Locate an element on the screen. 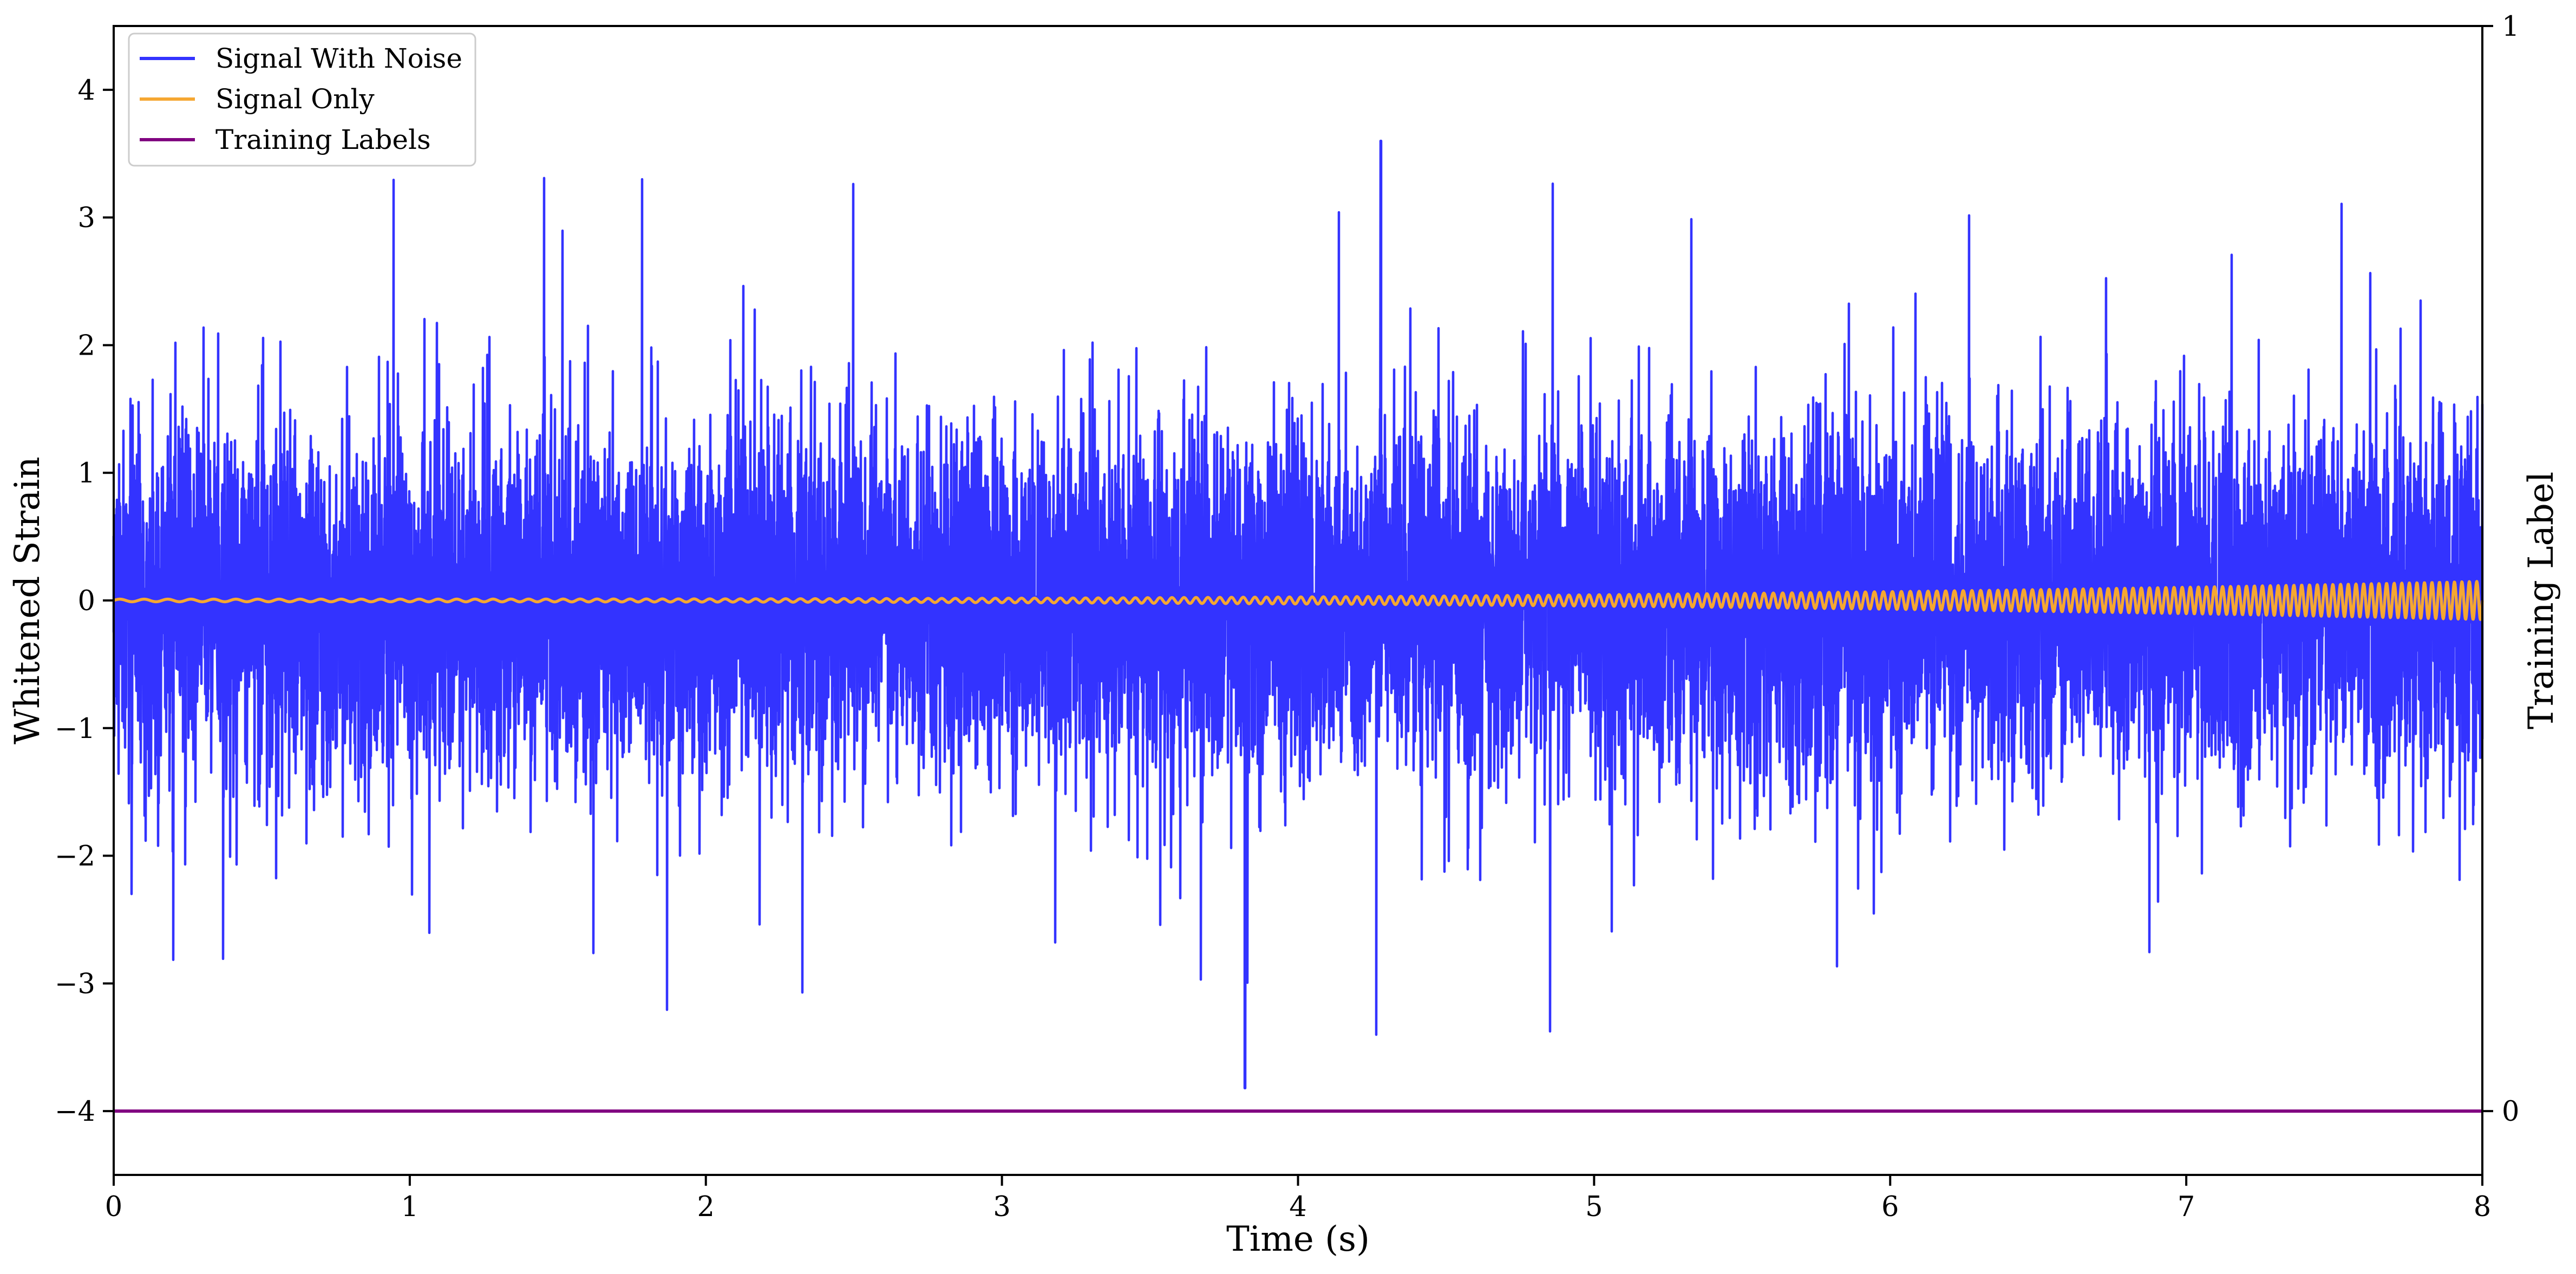  x-tick-label: 2 is located at coordinates (706, 1207).